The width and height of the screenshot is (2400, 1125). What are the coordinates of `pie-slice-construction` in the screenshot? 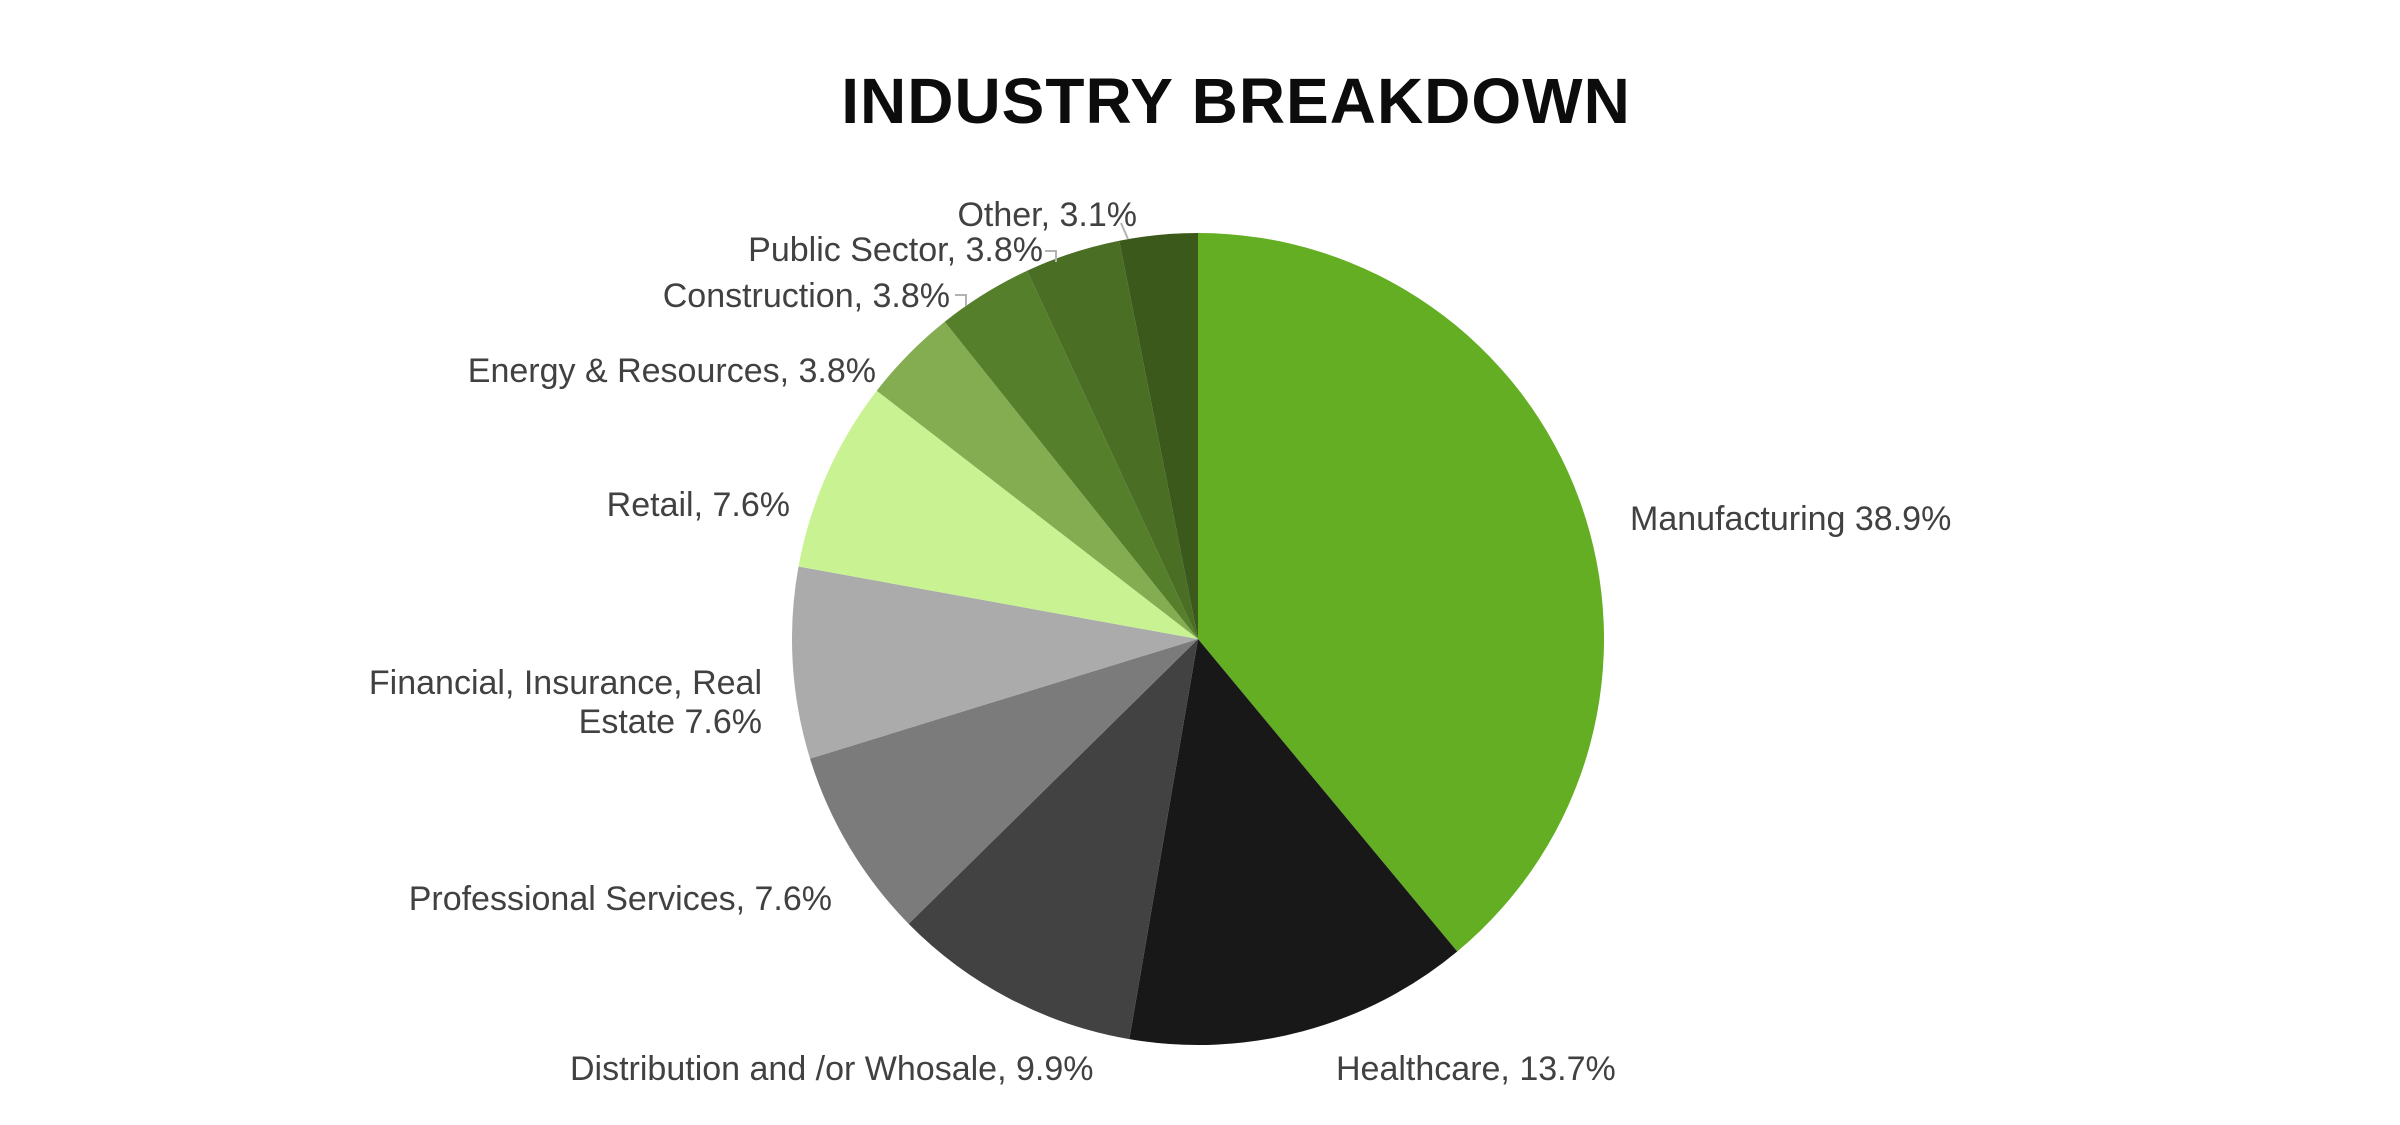 It's located at (1071, 454).